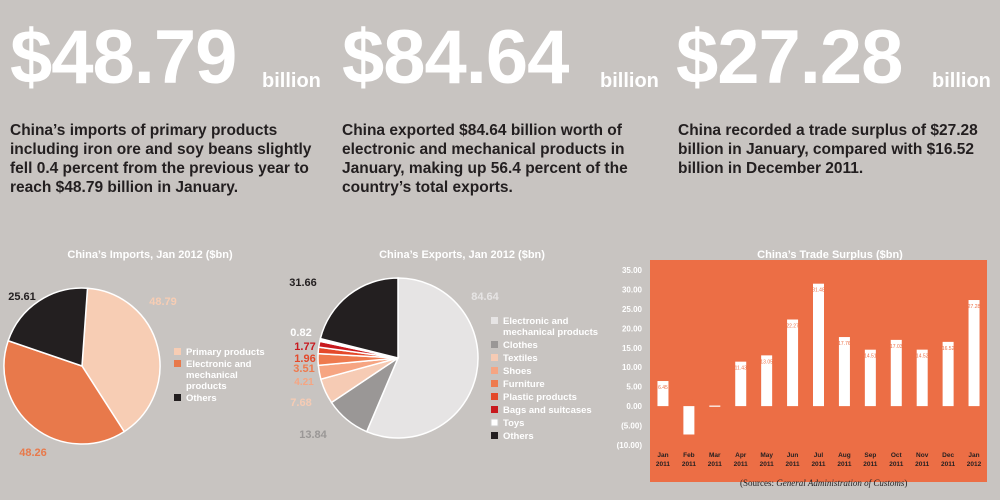  What do you see at coordinates (870, 455) in the screenshot?
I see `x-tick-label: Sep` at bounding box center [870, 455].